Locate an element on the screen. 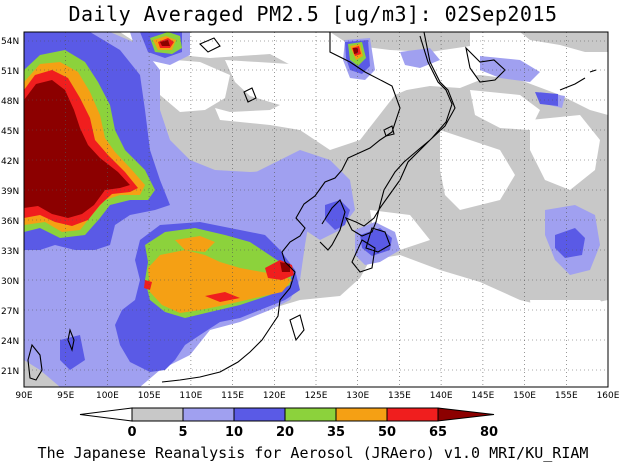 This screenshot has width=626, height=466. lat-label: 24N is located at coordinates (10, 342).